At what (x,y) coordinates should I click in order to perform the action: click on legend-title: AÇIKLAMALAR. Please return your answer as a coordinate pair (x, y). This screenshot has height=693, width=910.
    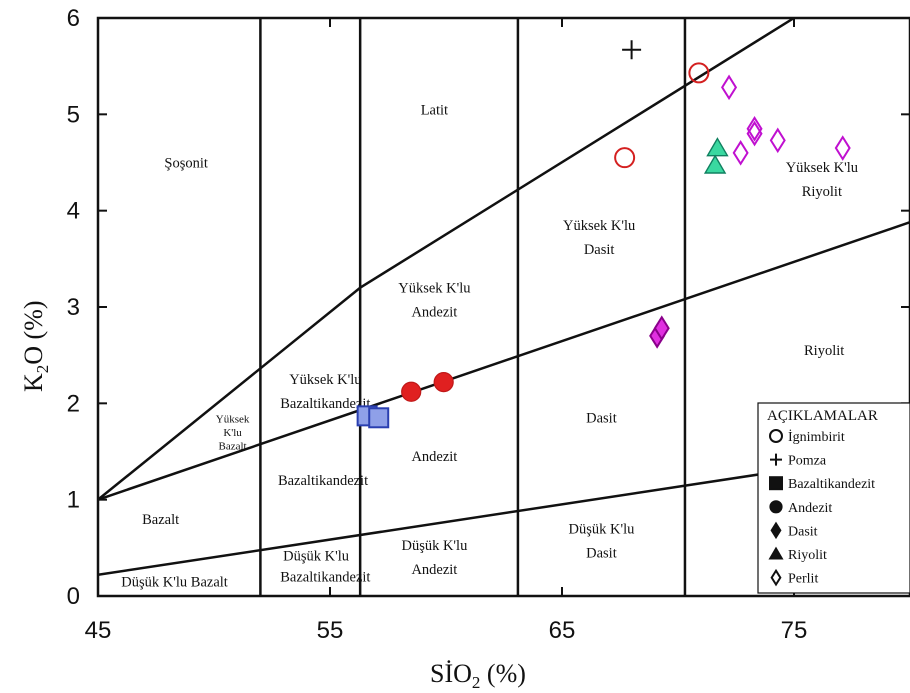
    Looking at the image, I should click on (822, 416).